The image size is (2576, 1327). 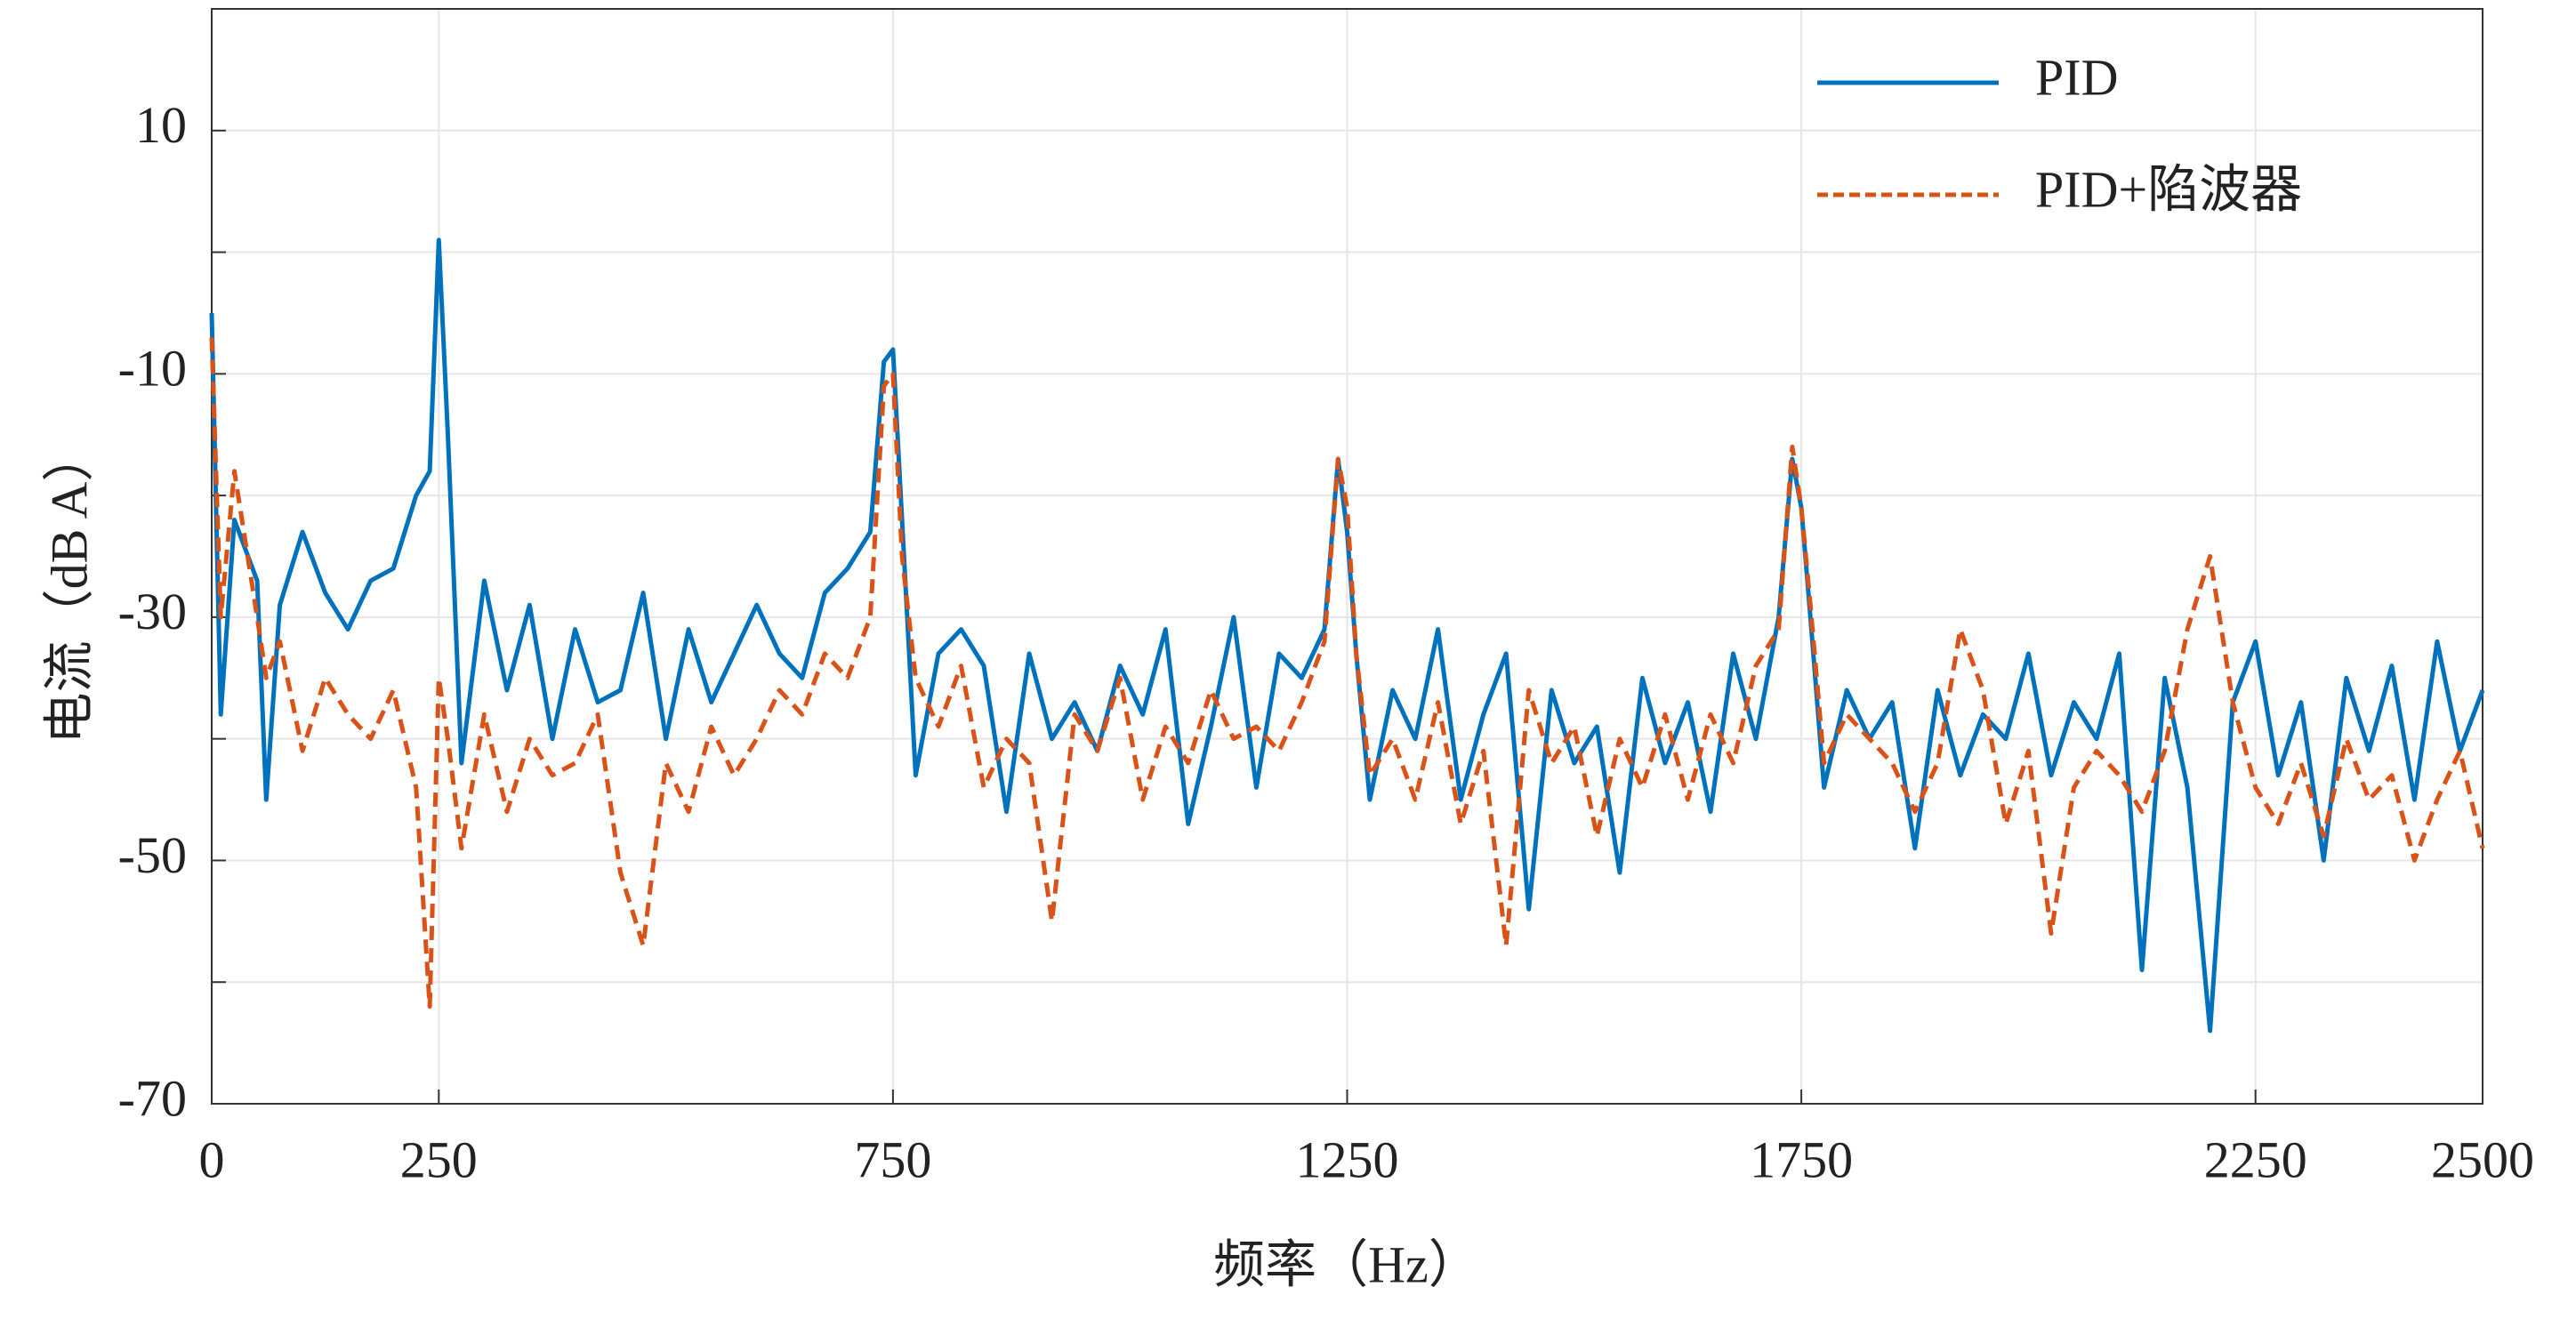 I want to click on y-tick-label: 10, so click(x=161, y=125).